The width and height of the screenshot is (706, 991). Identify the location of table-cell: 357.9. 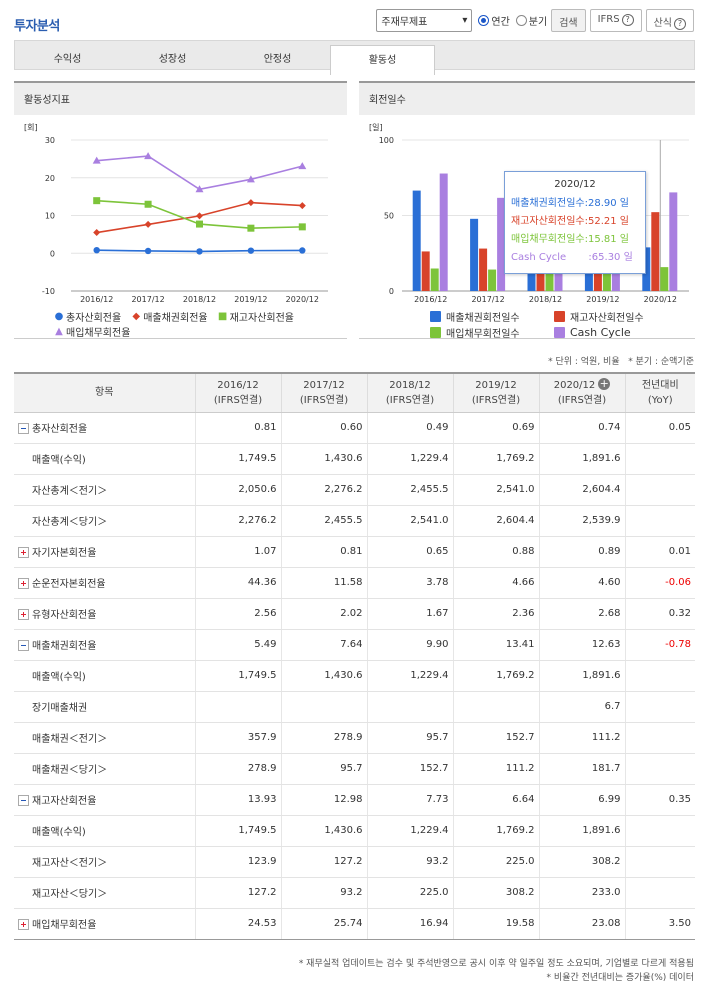
(238, 738).